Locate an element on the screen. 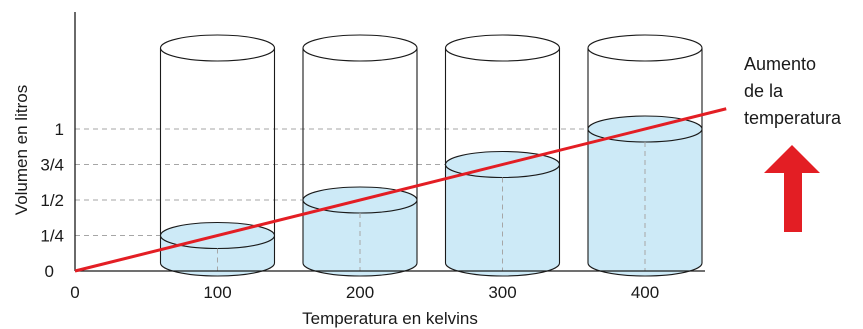  x-tick-label: 100 is located at coordinates (217, 292).